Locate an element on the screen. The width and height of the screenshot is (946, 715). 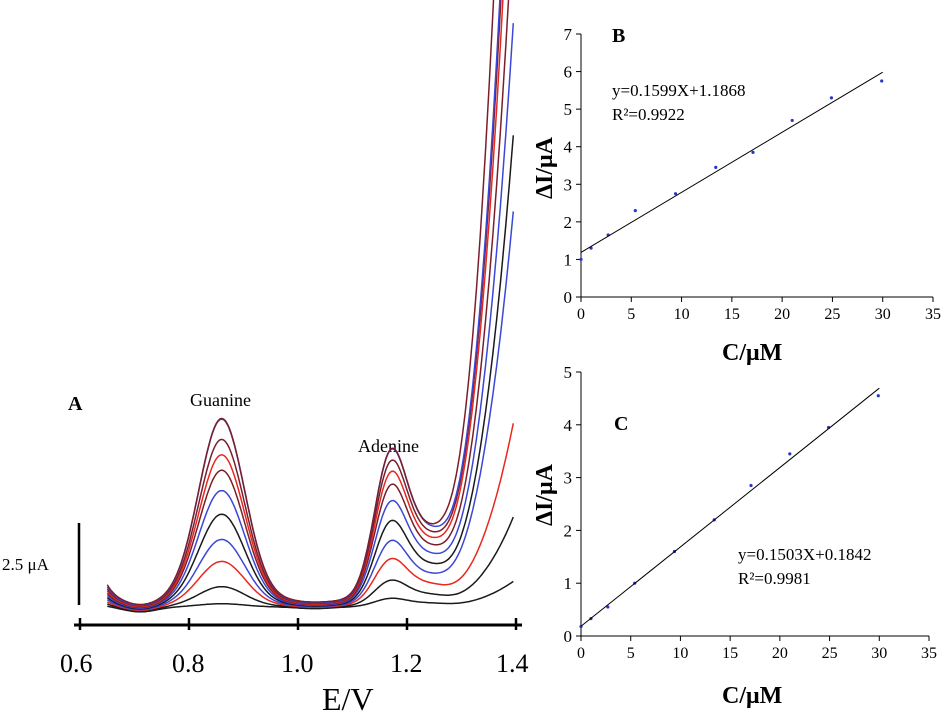
panel-b-y-tick-label: 6 is located at coordinates (568, 72).